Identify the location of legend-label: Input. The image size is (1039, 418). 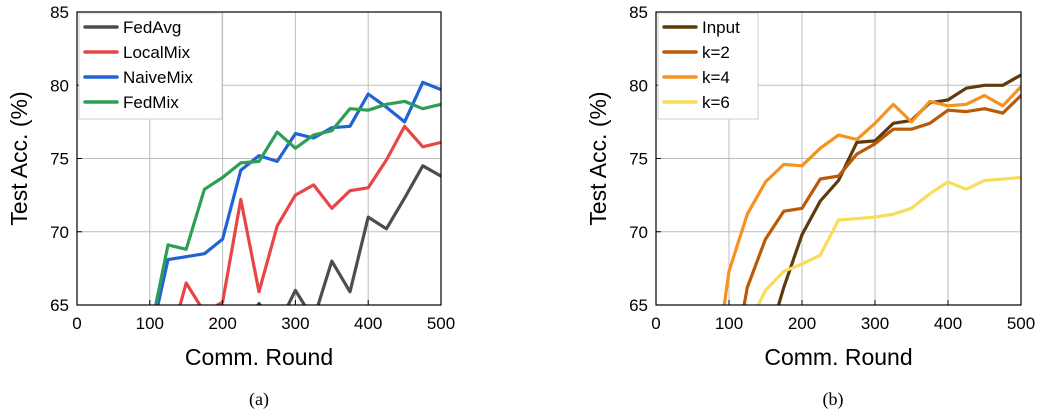
(721, 27).